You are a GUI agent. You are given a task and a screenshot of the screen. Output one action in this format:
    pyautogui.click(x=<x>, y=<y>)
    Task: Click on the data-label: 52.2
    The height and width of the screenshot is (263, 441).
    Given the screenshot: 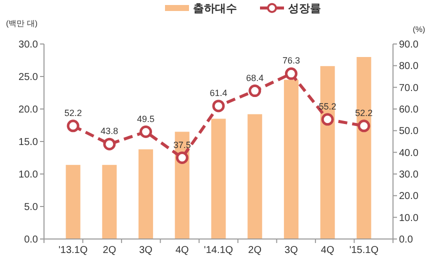 What is the action you would take?
    pyautogui.click(x=73, y=113)
    